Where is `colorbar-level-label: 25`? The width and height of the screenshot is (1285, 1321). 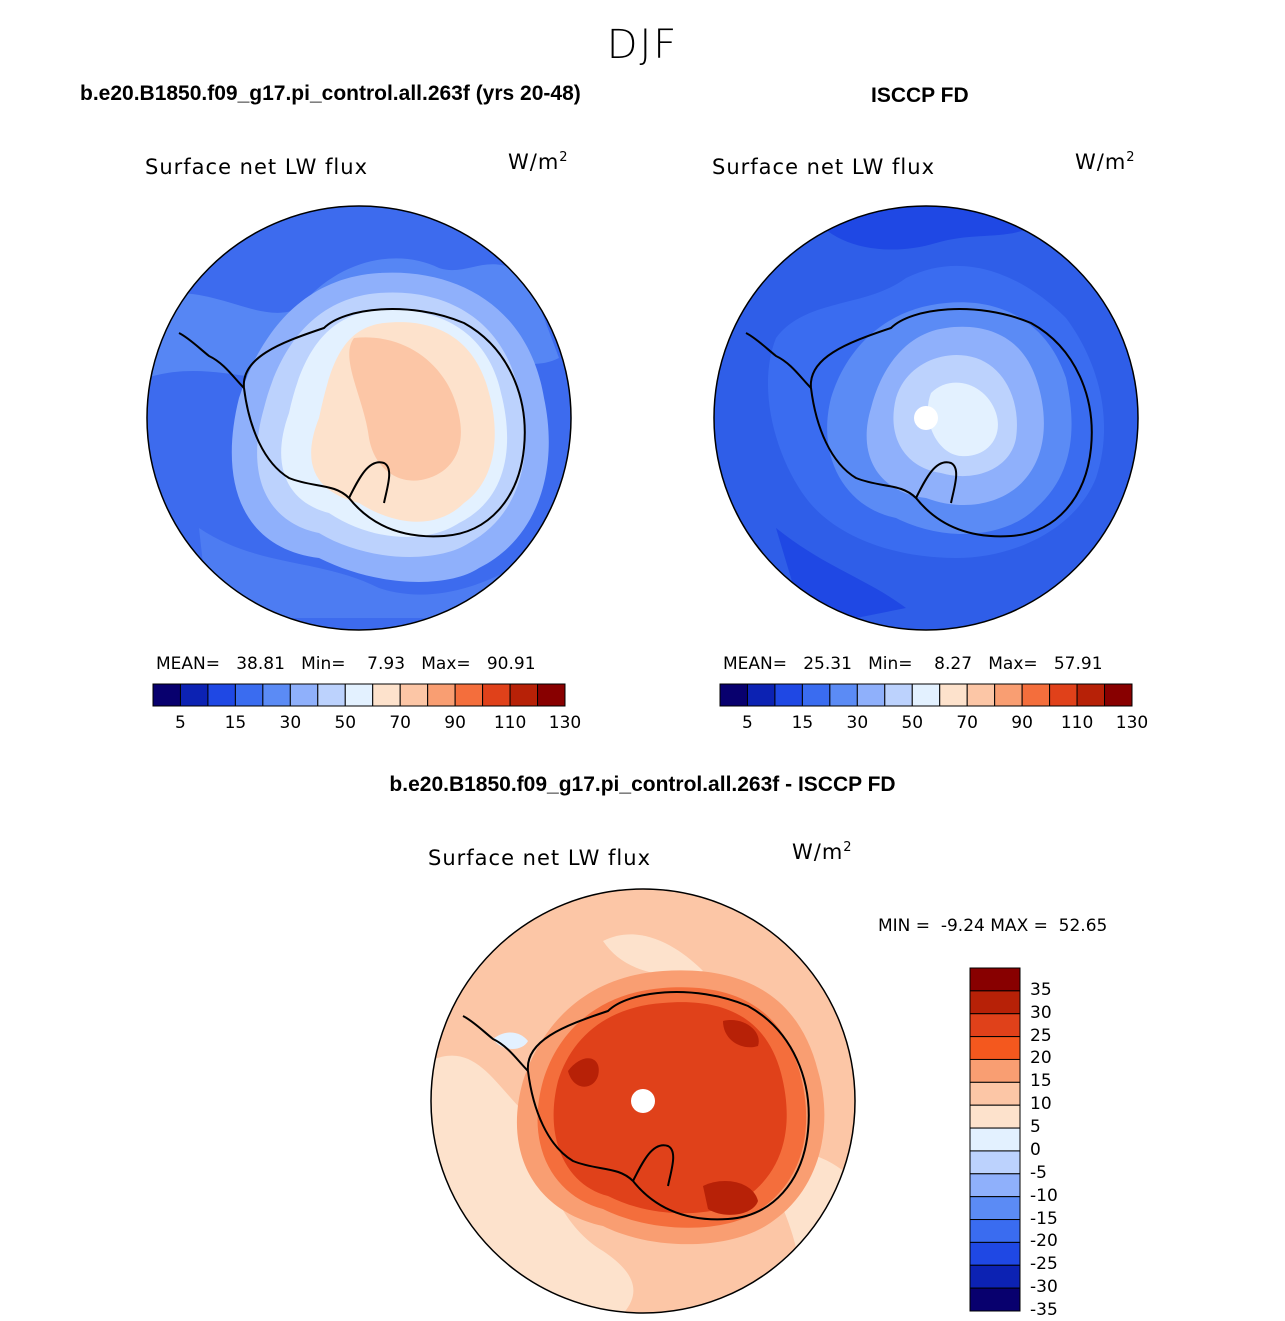
colorbar-level-label: 25 is located at coordinates (1041, 1035).